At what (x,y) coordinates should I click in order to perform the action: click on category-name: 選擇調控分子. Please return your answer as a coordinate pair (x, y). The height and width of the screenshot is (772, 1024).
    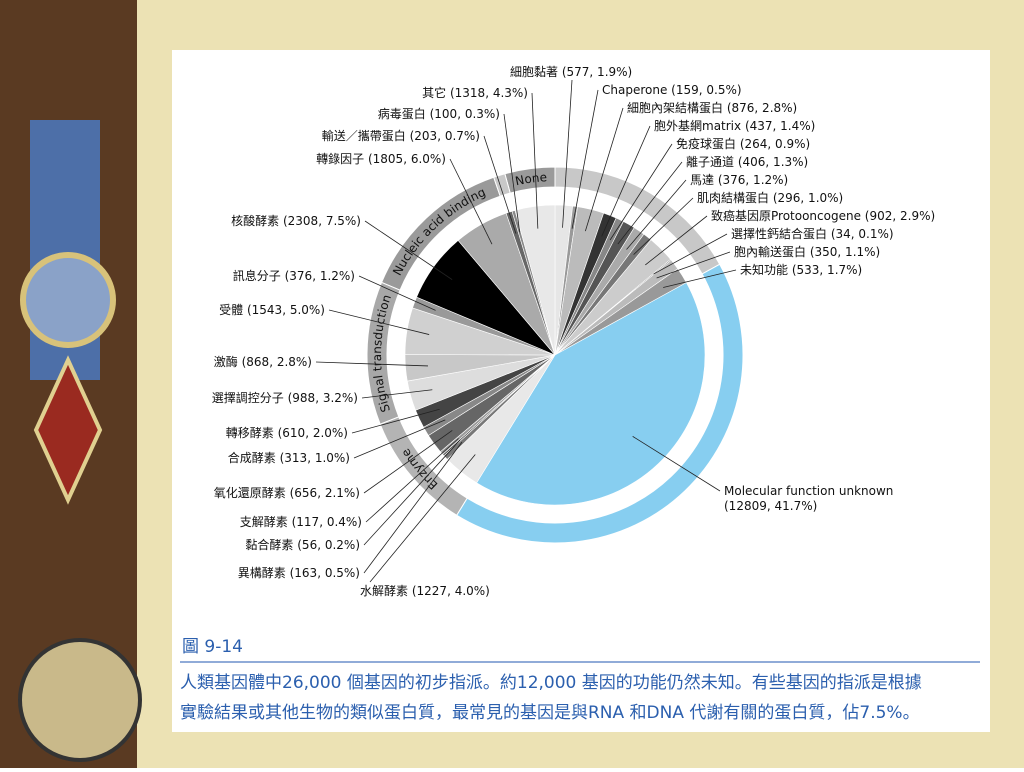
    Looking at the image, I should click on (248, 397).